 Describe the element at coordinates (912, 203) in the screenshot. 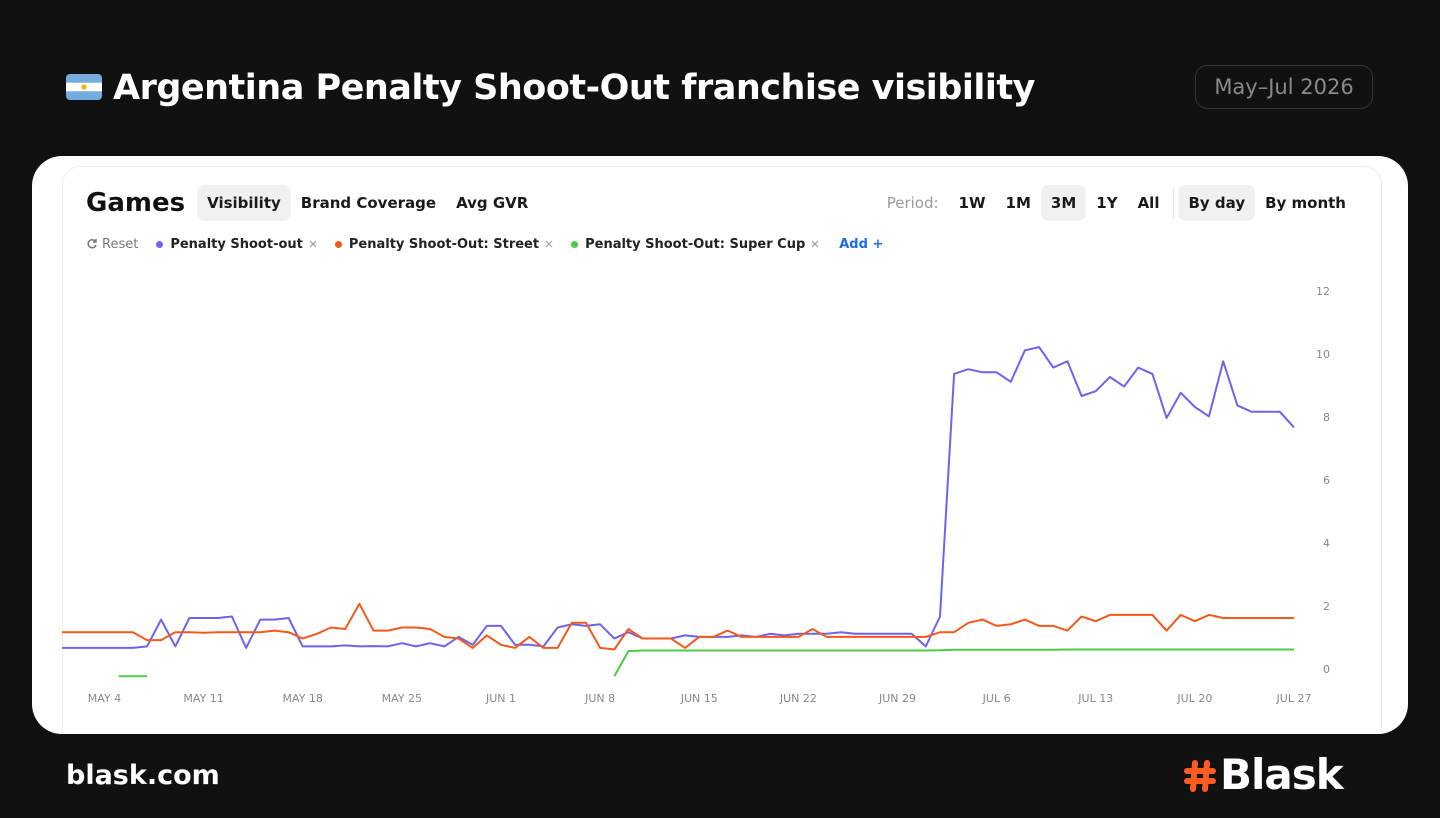

I see `period-label: Period:` at that location.